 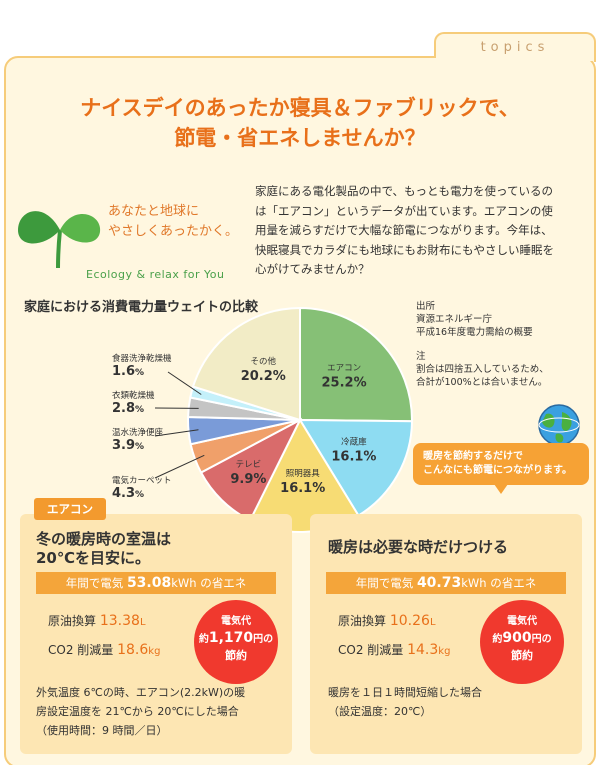 I want to click on slogan-line2: やさしくあったかく。, so click(x=173, y=231).